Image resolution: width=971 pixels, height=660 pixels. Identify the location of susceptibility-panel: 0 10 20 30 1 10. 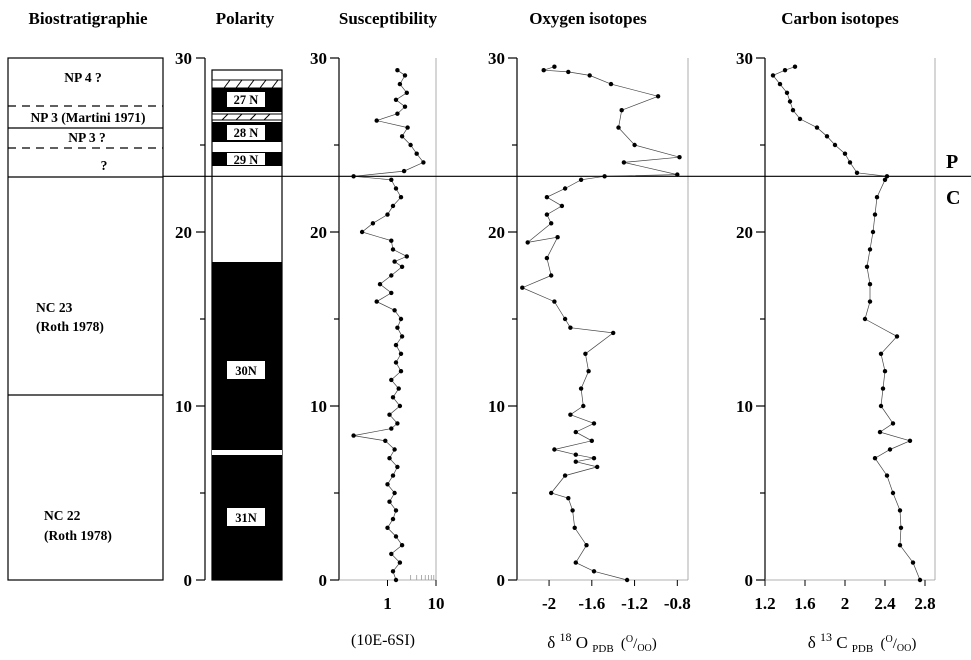
(377, 331).